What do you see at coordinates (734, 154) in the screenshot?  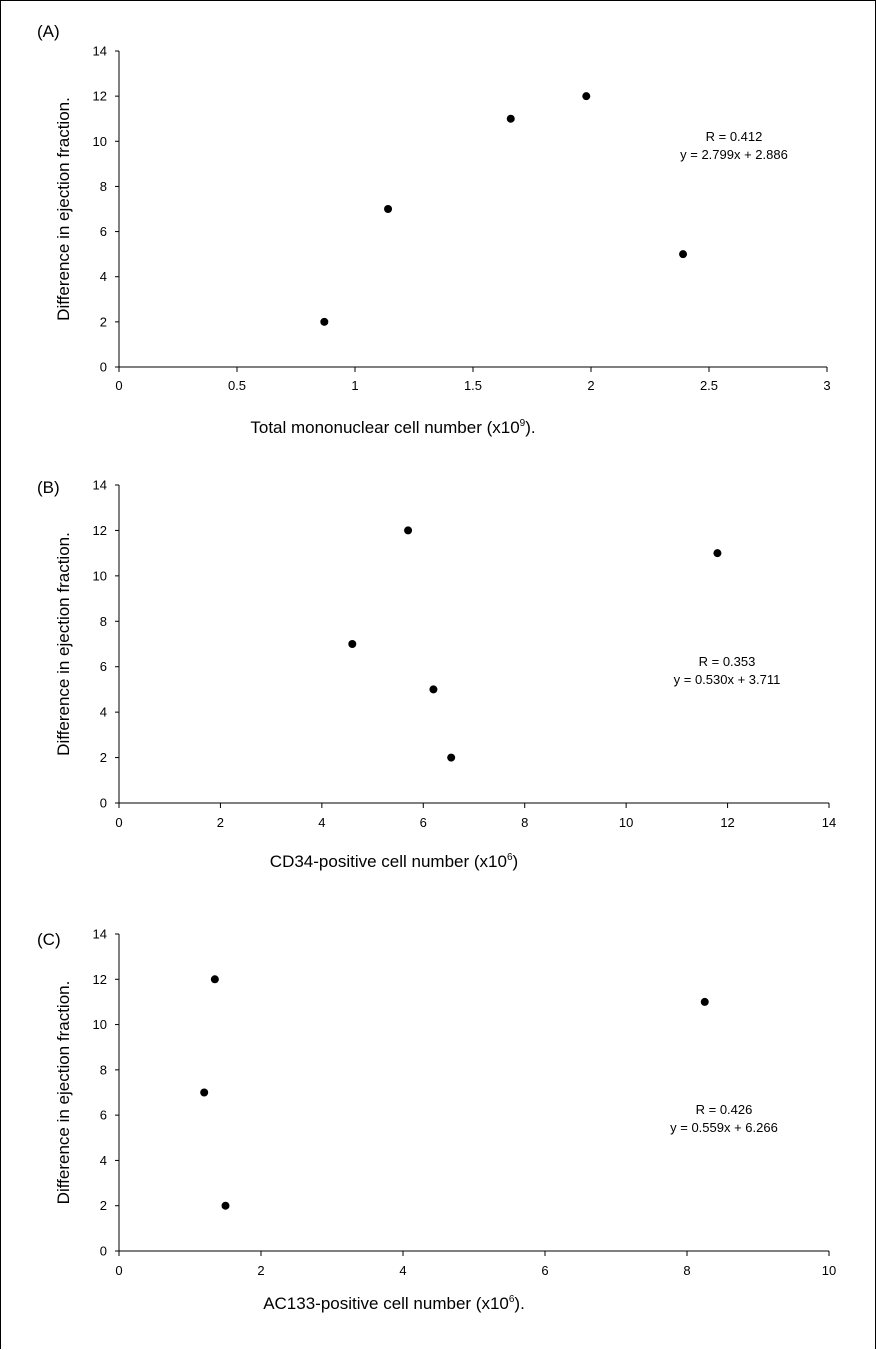 I see `regression-equation: y = 2.799x + 2.886` at bounding box center [734, 154].